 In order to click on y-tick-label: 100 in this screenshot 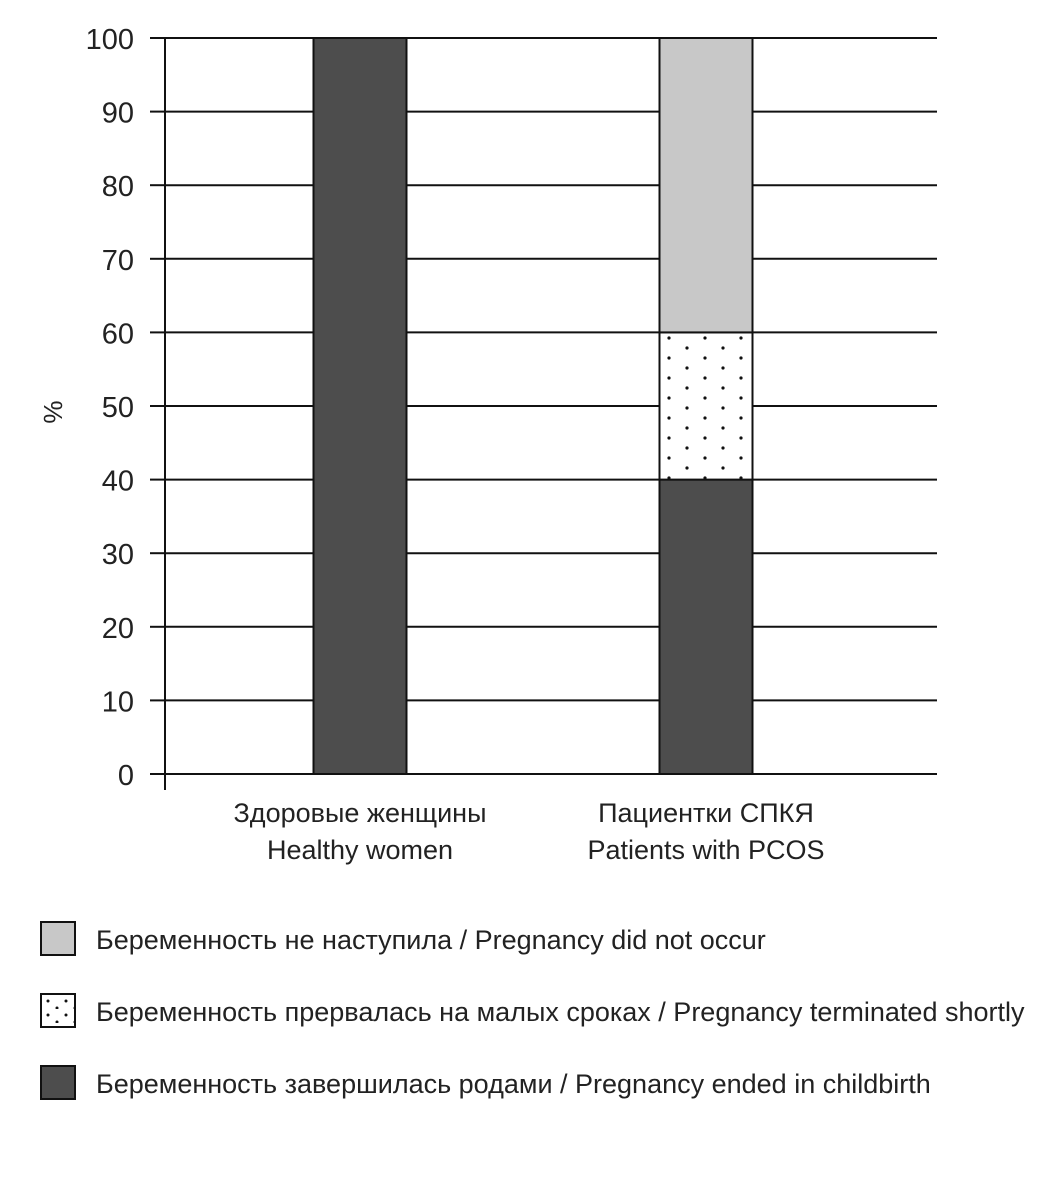, I will do `click(110, 40)`.